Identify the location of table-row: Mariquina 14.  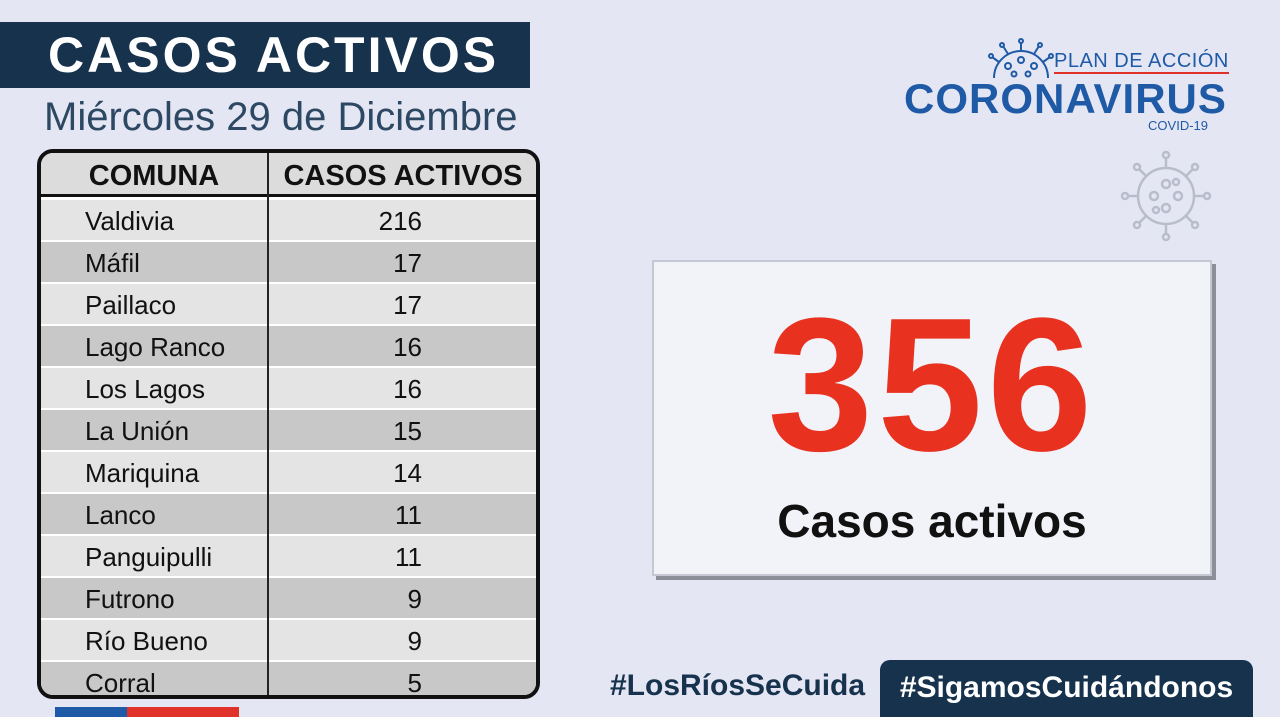
(288, 473).